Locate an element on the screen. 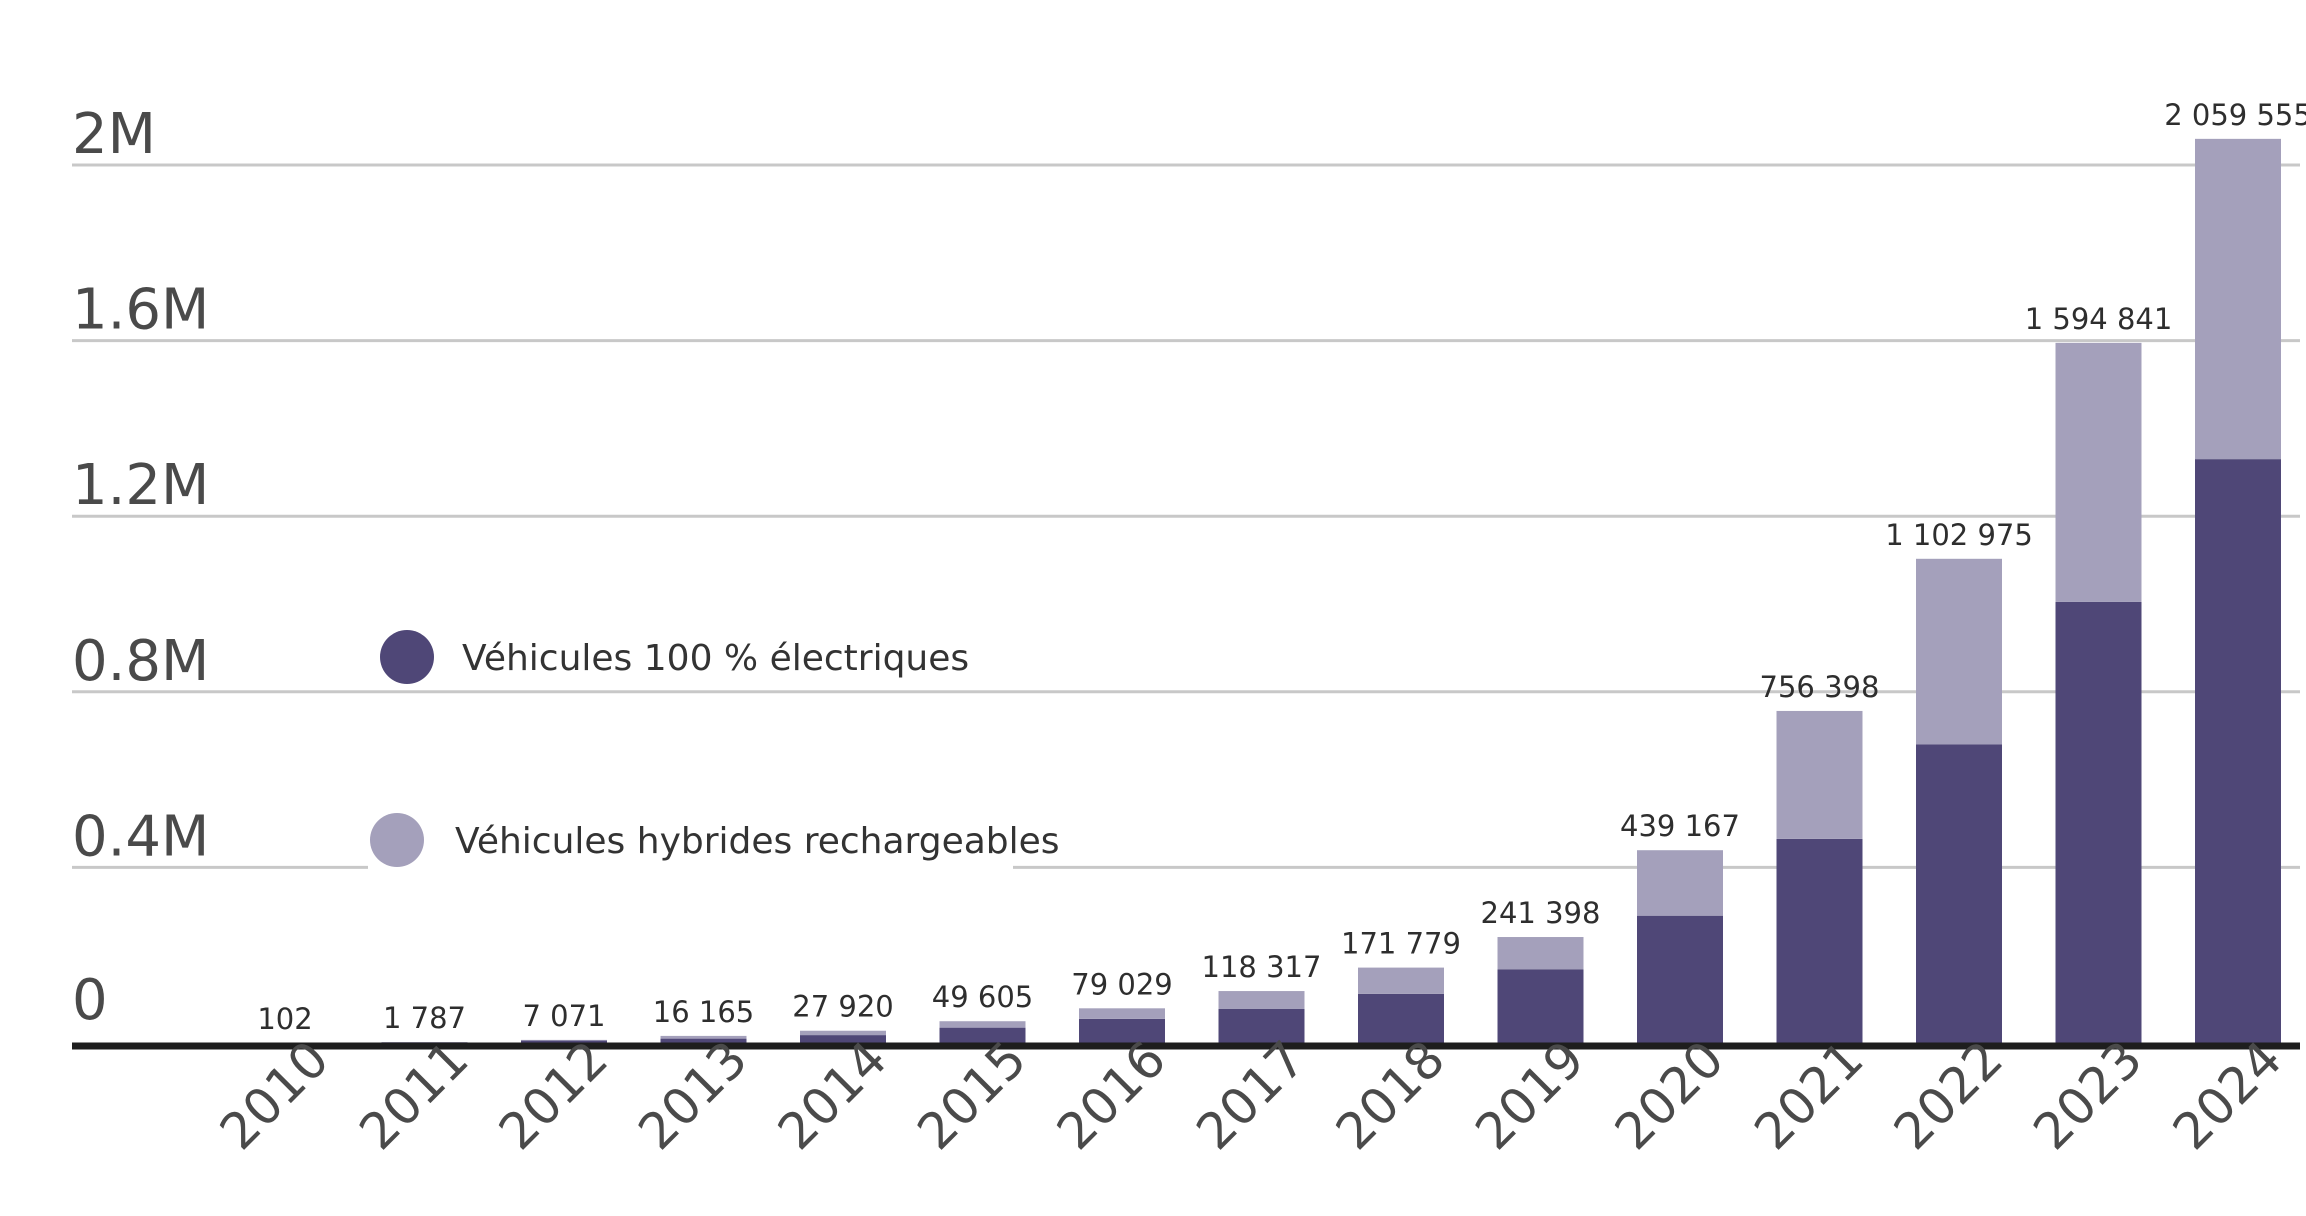  bar-total-label: 102 is located at coordinates (284, 1019).